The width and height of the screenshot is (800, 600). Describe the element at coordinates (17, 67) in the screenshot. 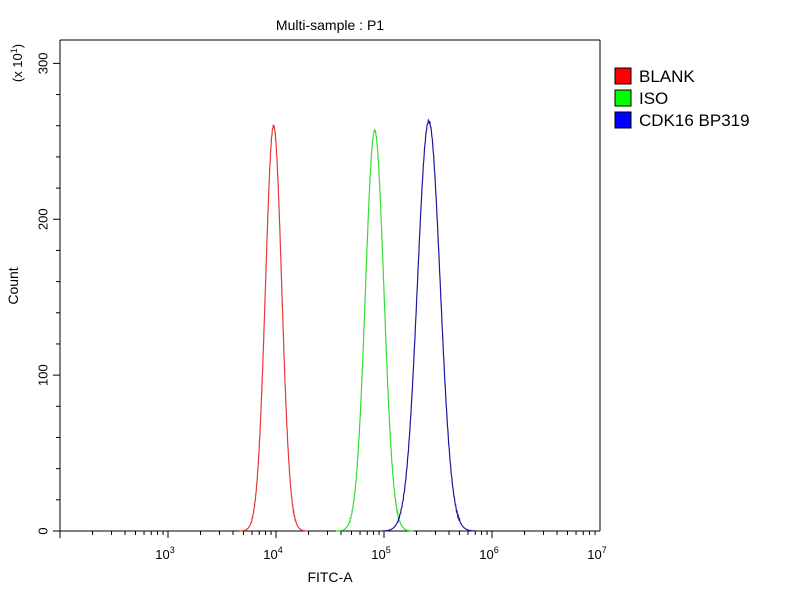

I see `y-multiplier-text: (x 10` at that location.